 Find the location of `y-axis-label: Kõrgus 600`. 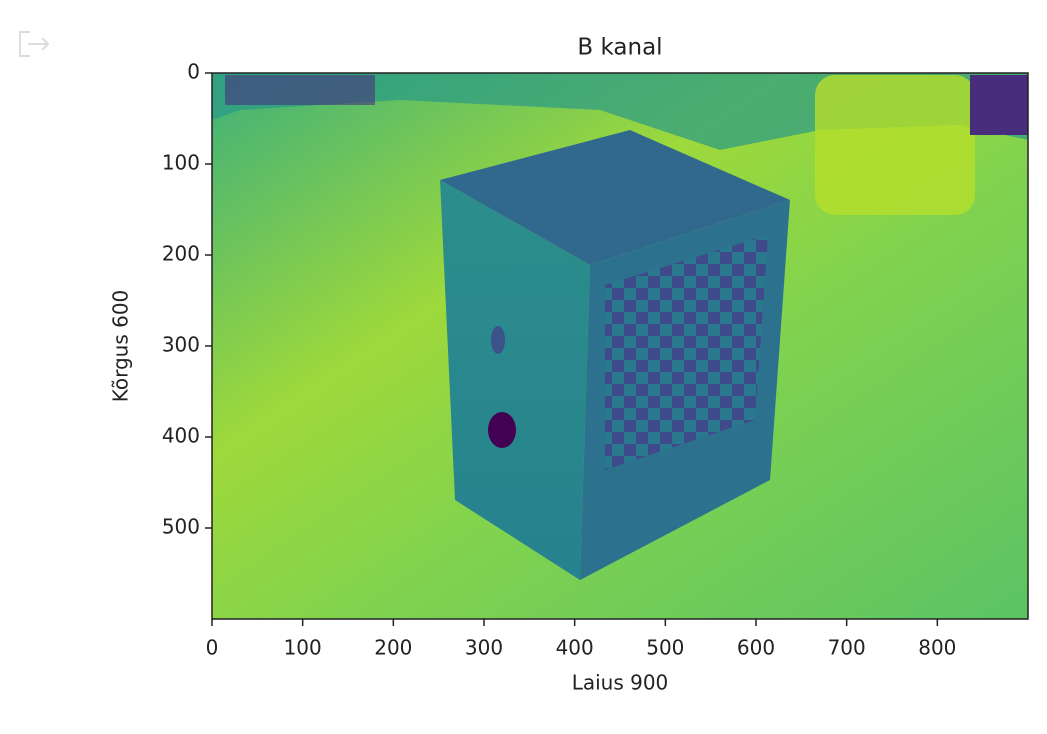

y-axis-label: Kõrgus 600 is located at coordinates (121, 346).